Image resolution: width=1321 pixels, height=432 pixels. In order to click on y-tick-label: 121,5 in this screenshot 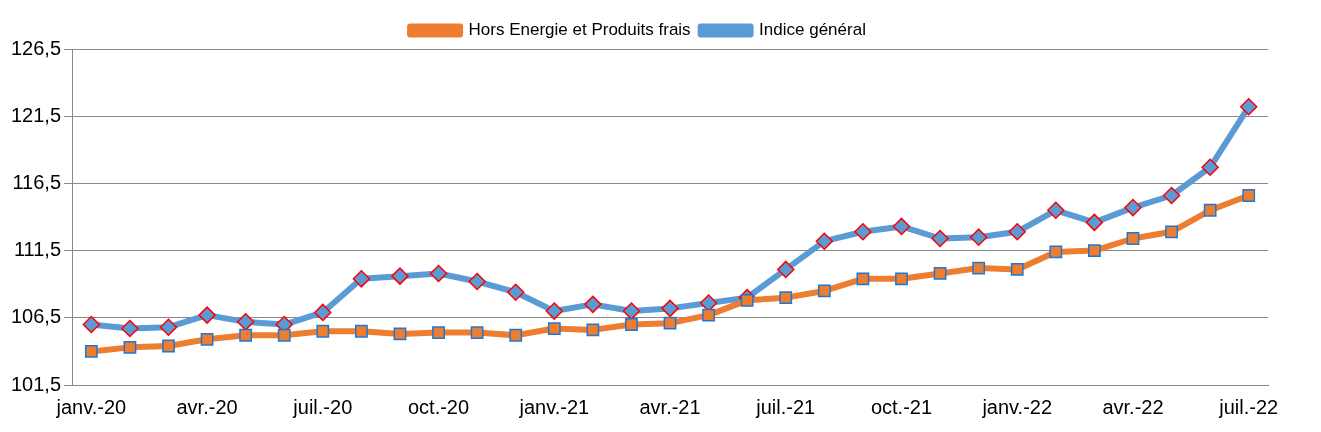, I will do `click(36, 114)`.